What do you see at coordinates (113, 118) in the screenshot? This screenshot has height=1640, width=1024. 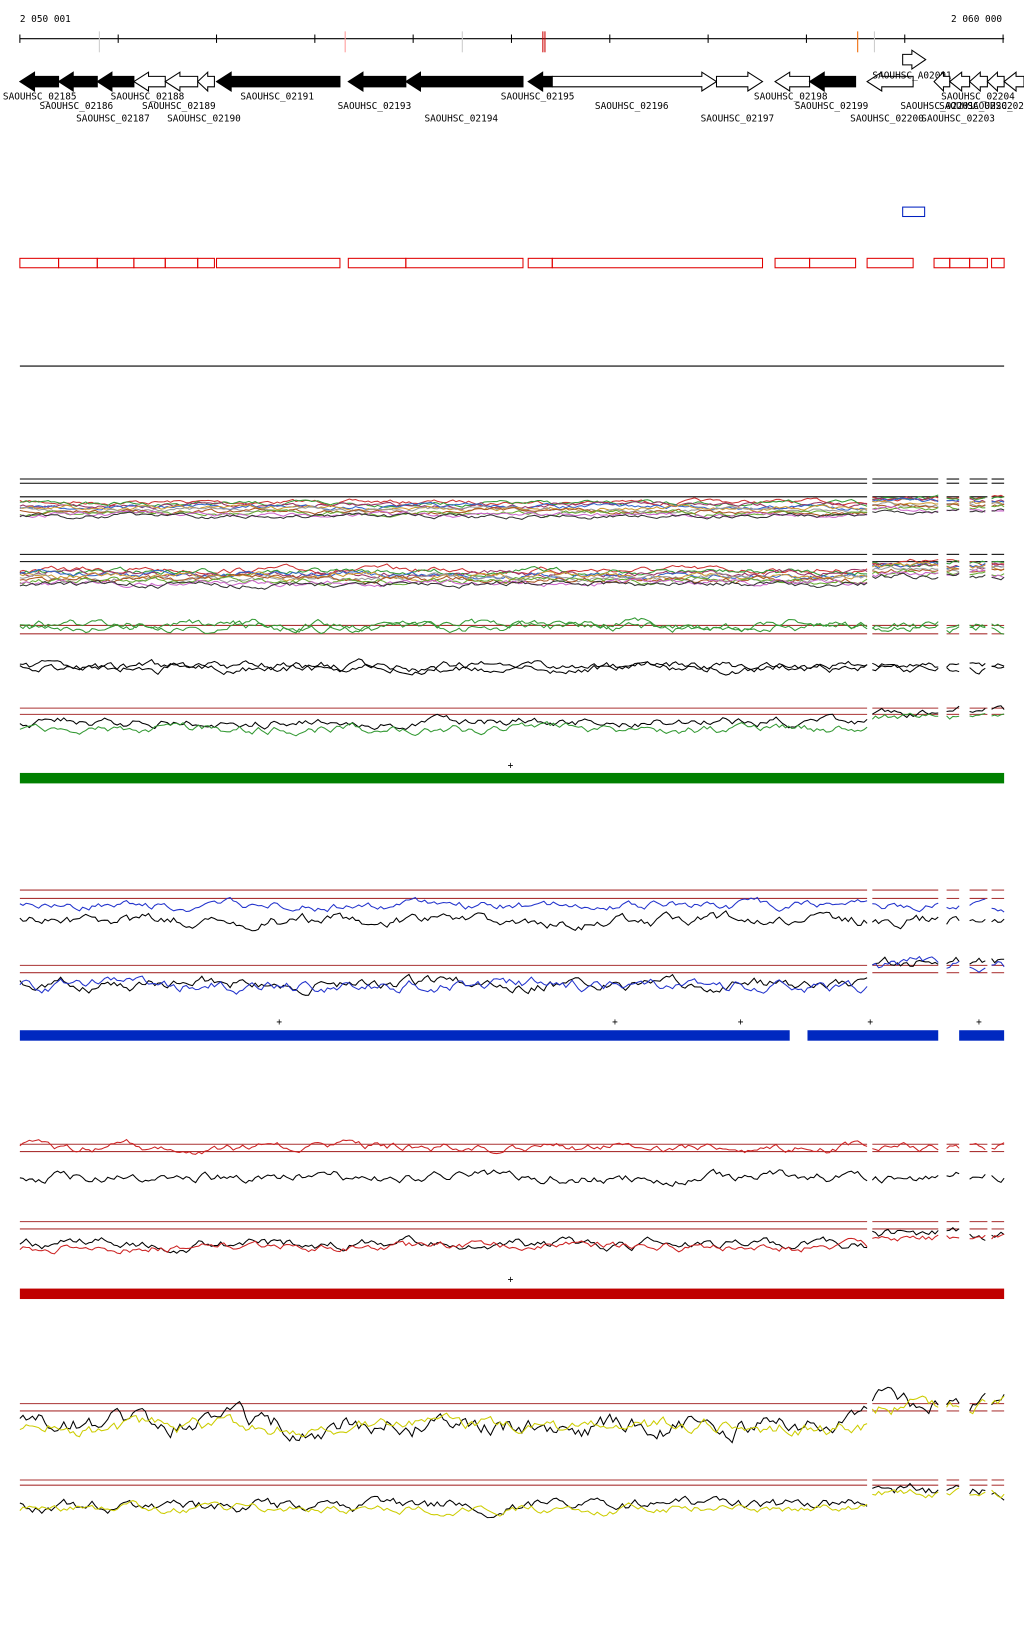 I see `gene-label: SAOUHSC_02187` at bounding box center [113, 118].